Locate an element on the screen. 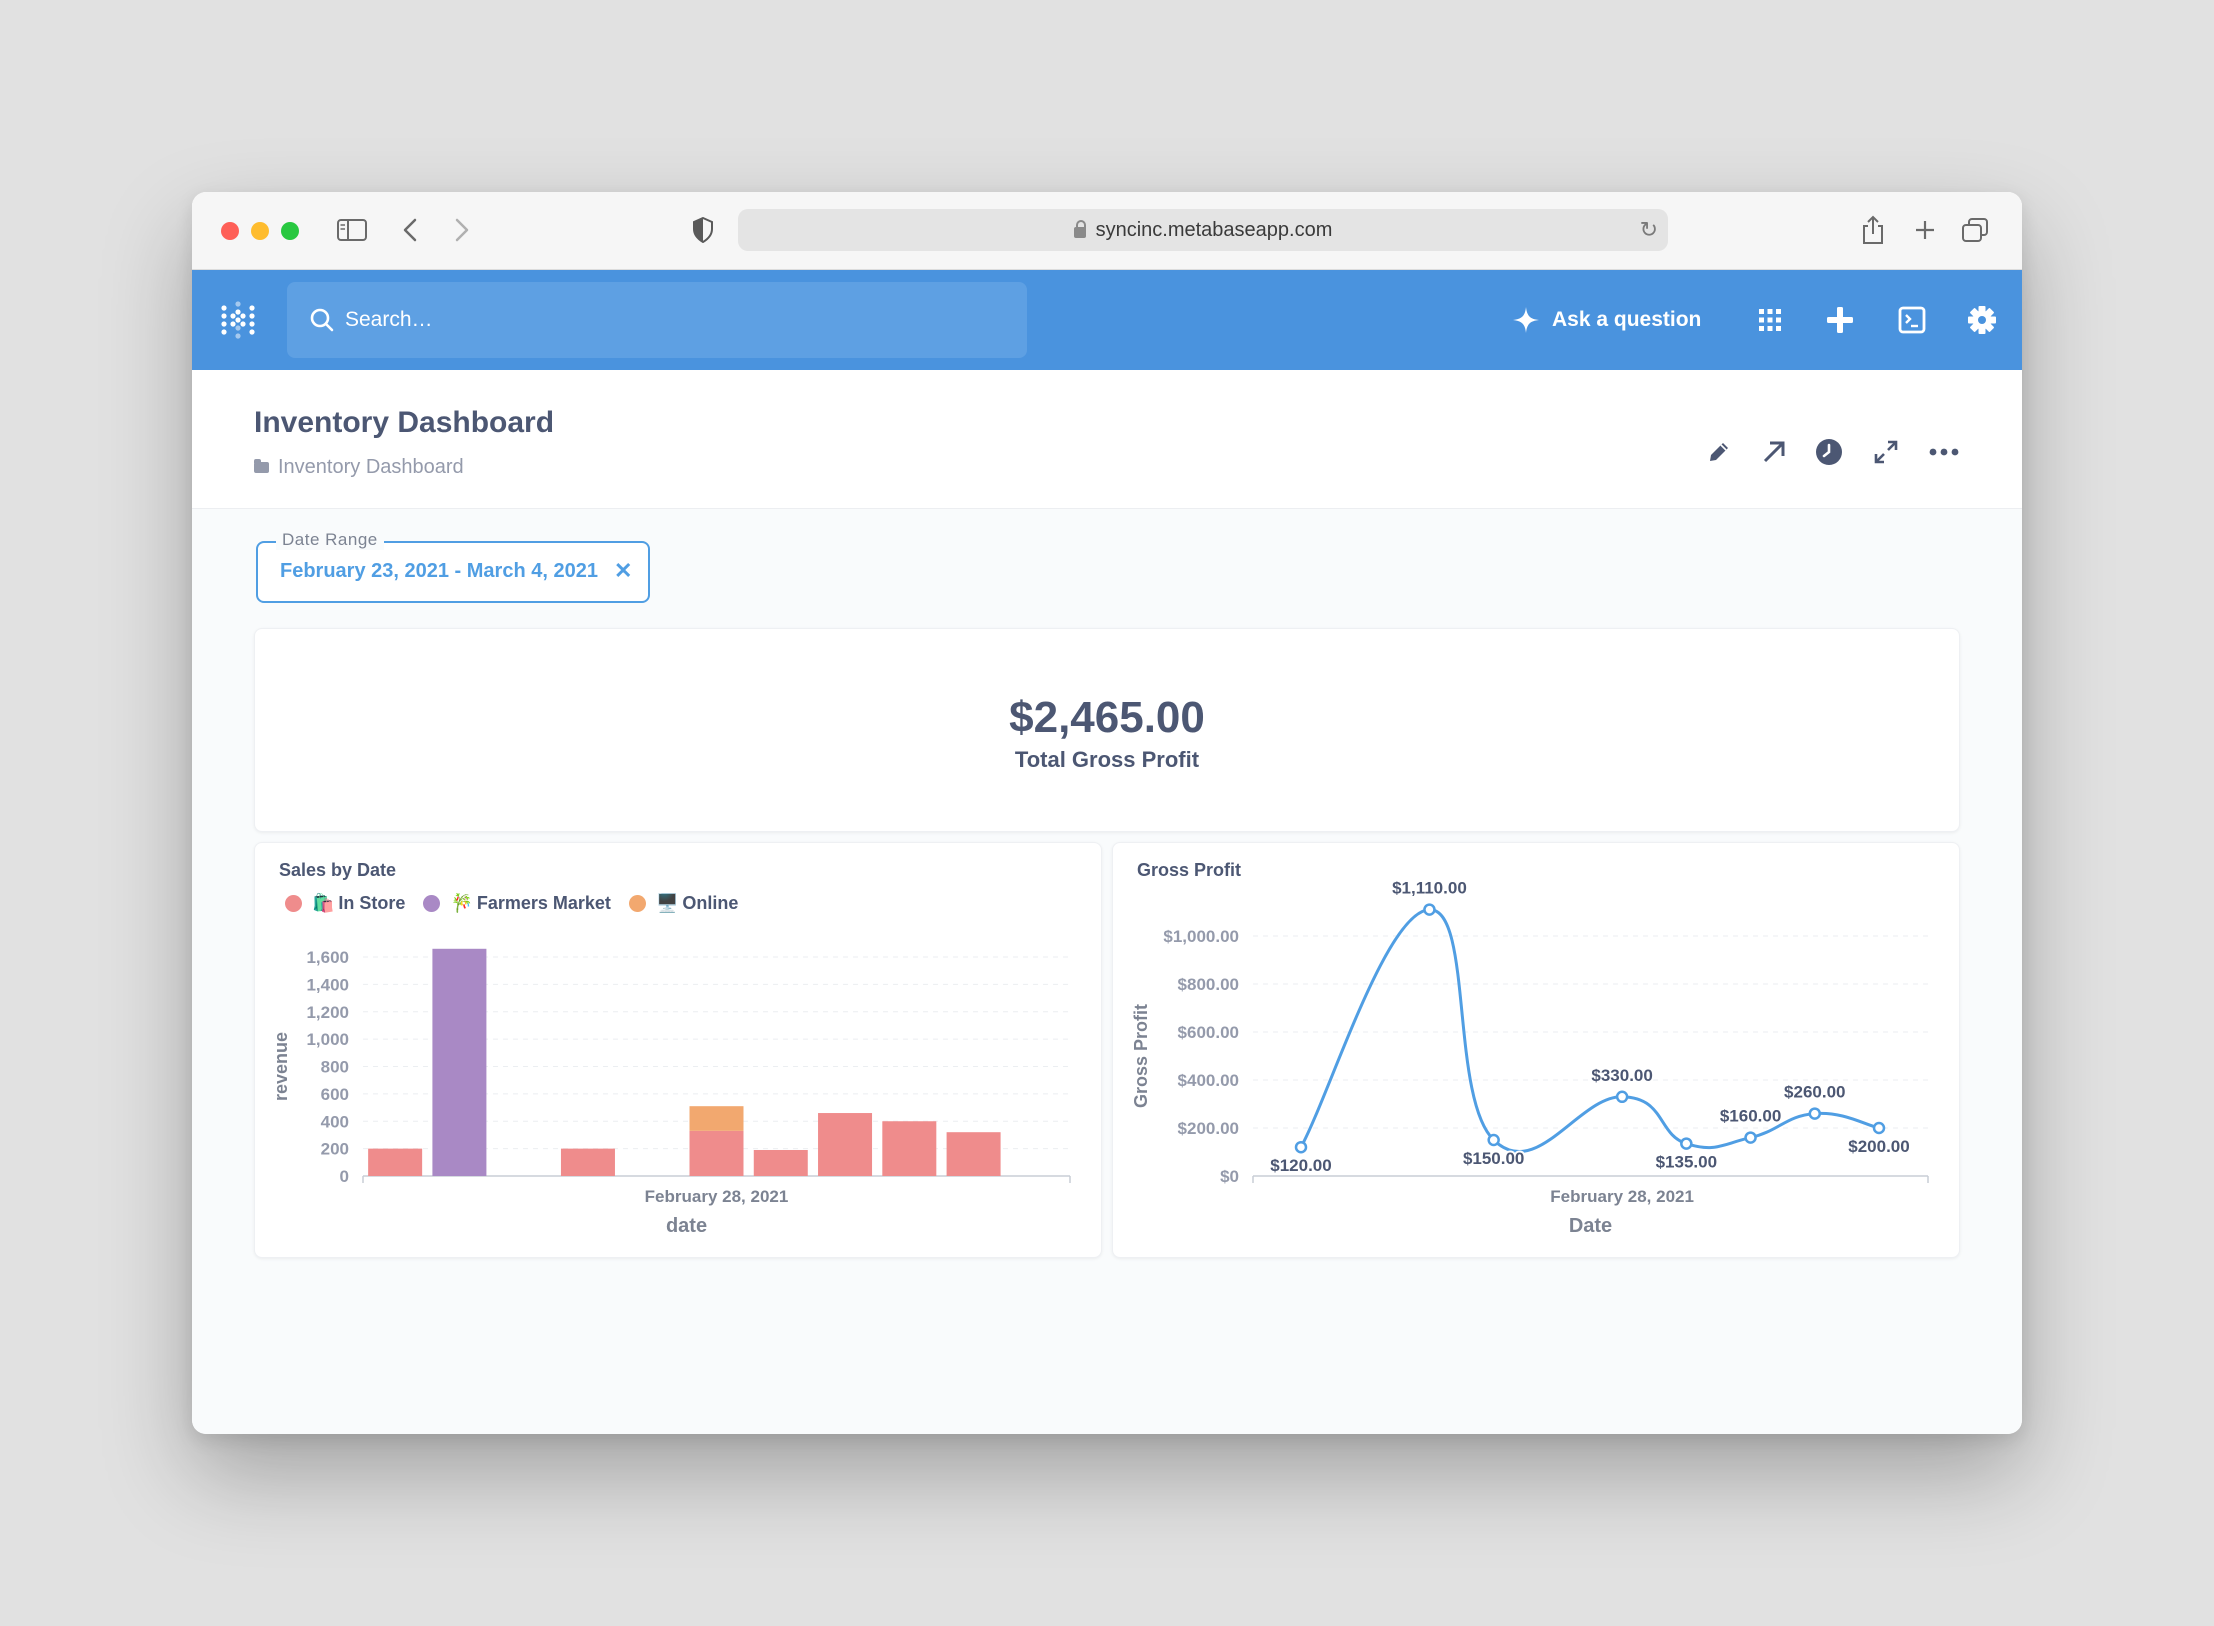 The image size is (2214, 1626). chart-title: Sales by Date is located at coordinates (338, 870).